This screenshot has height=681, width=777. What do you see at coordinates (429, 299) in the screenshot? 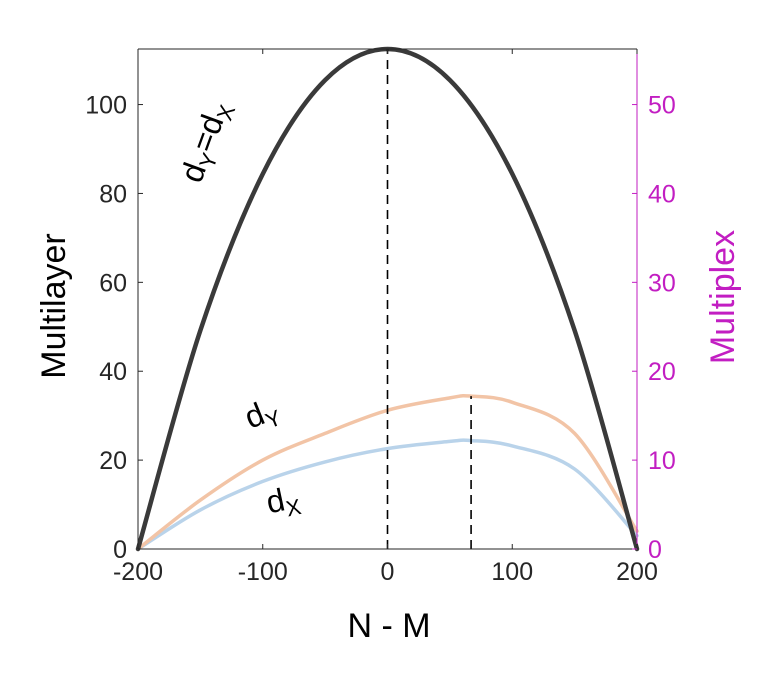
I see `reference-lines-layer` at bounding box center [429, 299].